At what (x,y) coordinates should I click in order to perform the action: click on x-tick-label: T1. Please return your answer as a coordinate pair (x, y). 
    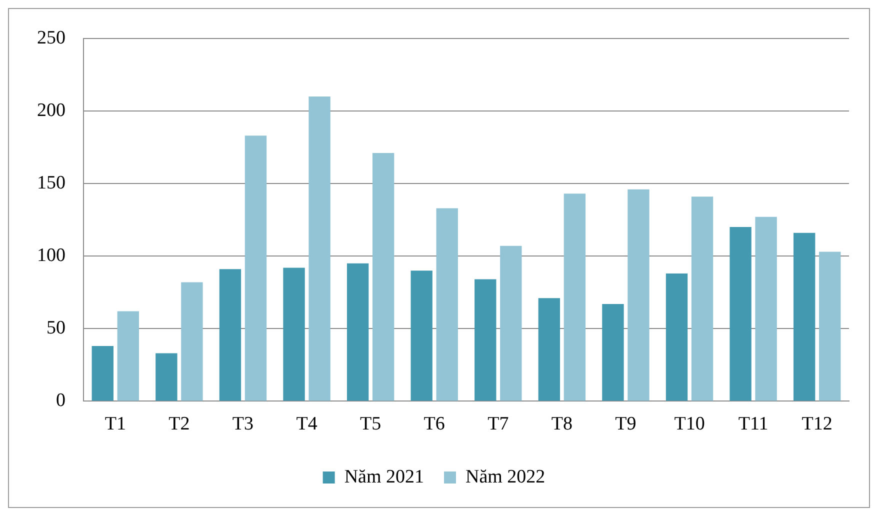
    Looking at the image, I should click on (115, 424).